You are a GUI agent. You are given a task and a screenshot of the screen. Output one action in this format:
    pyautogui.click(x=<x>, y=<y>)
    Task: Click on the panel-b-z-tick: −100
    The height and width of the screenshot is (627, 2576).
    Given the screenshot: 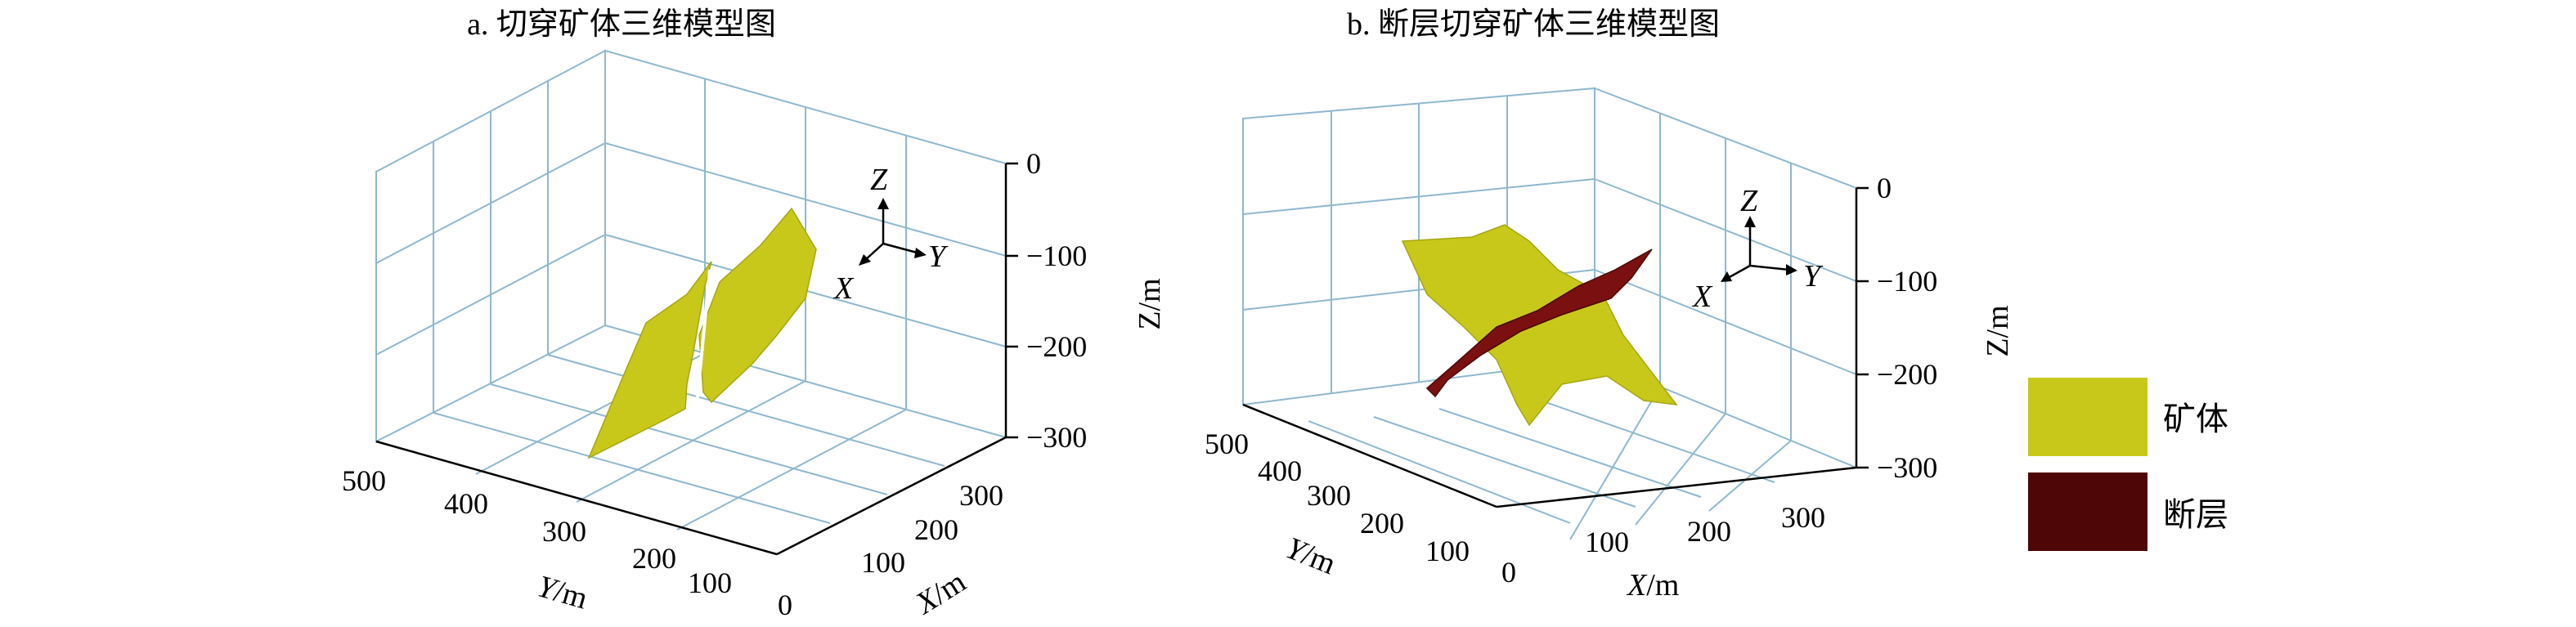 What is the action you would take?
    pyautogui.click(x=1907, y=281)
    